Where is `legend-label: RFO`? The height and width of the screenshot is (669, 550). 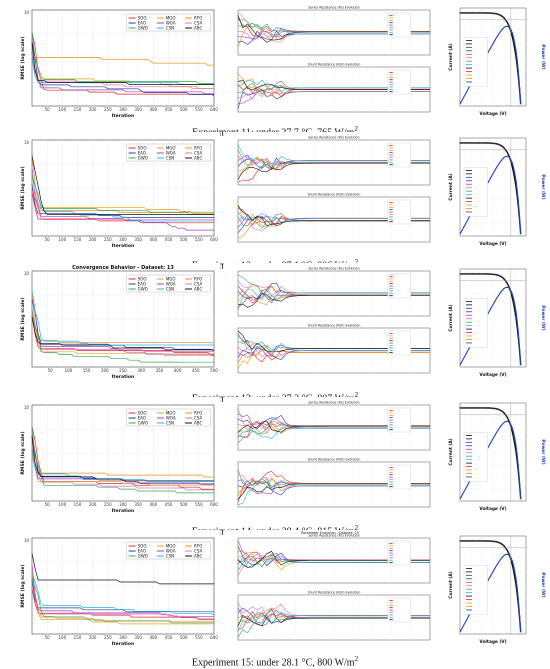
legend-label: RFO is located at coordinates (198, 18).